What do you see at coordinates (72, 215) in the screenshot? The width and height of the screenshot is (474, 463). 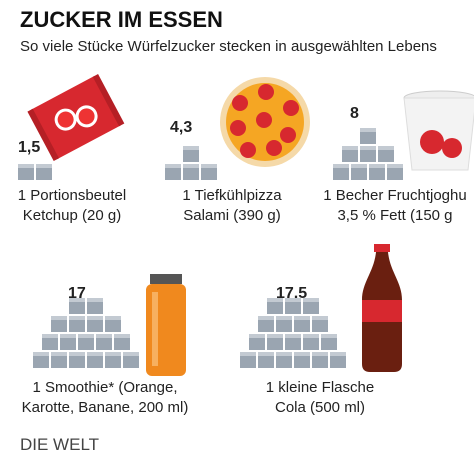 I see `item-label: Ketchup (20 g)` at bounding box center [72, 215].